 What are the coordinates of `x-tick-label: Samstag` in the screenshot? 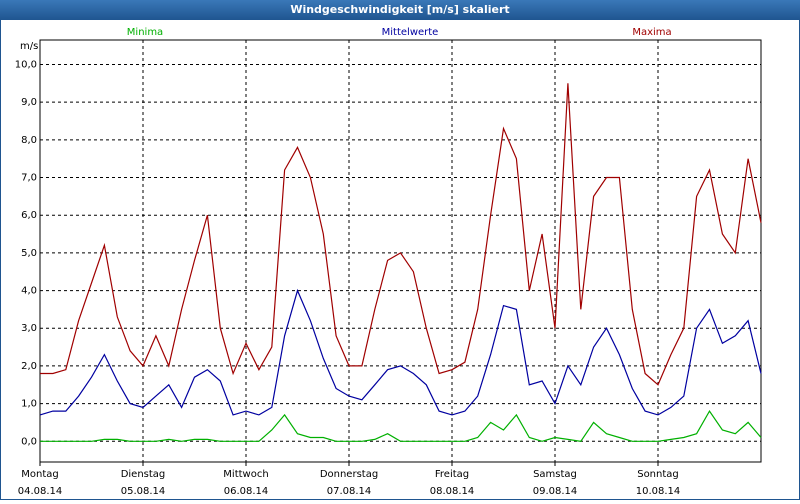 It's located at (555, 474).